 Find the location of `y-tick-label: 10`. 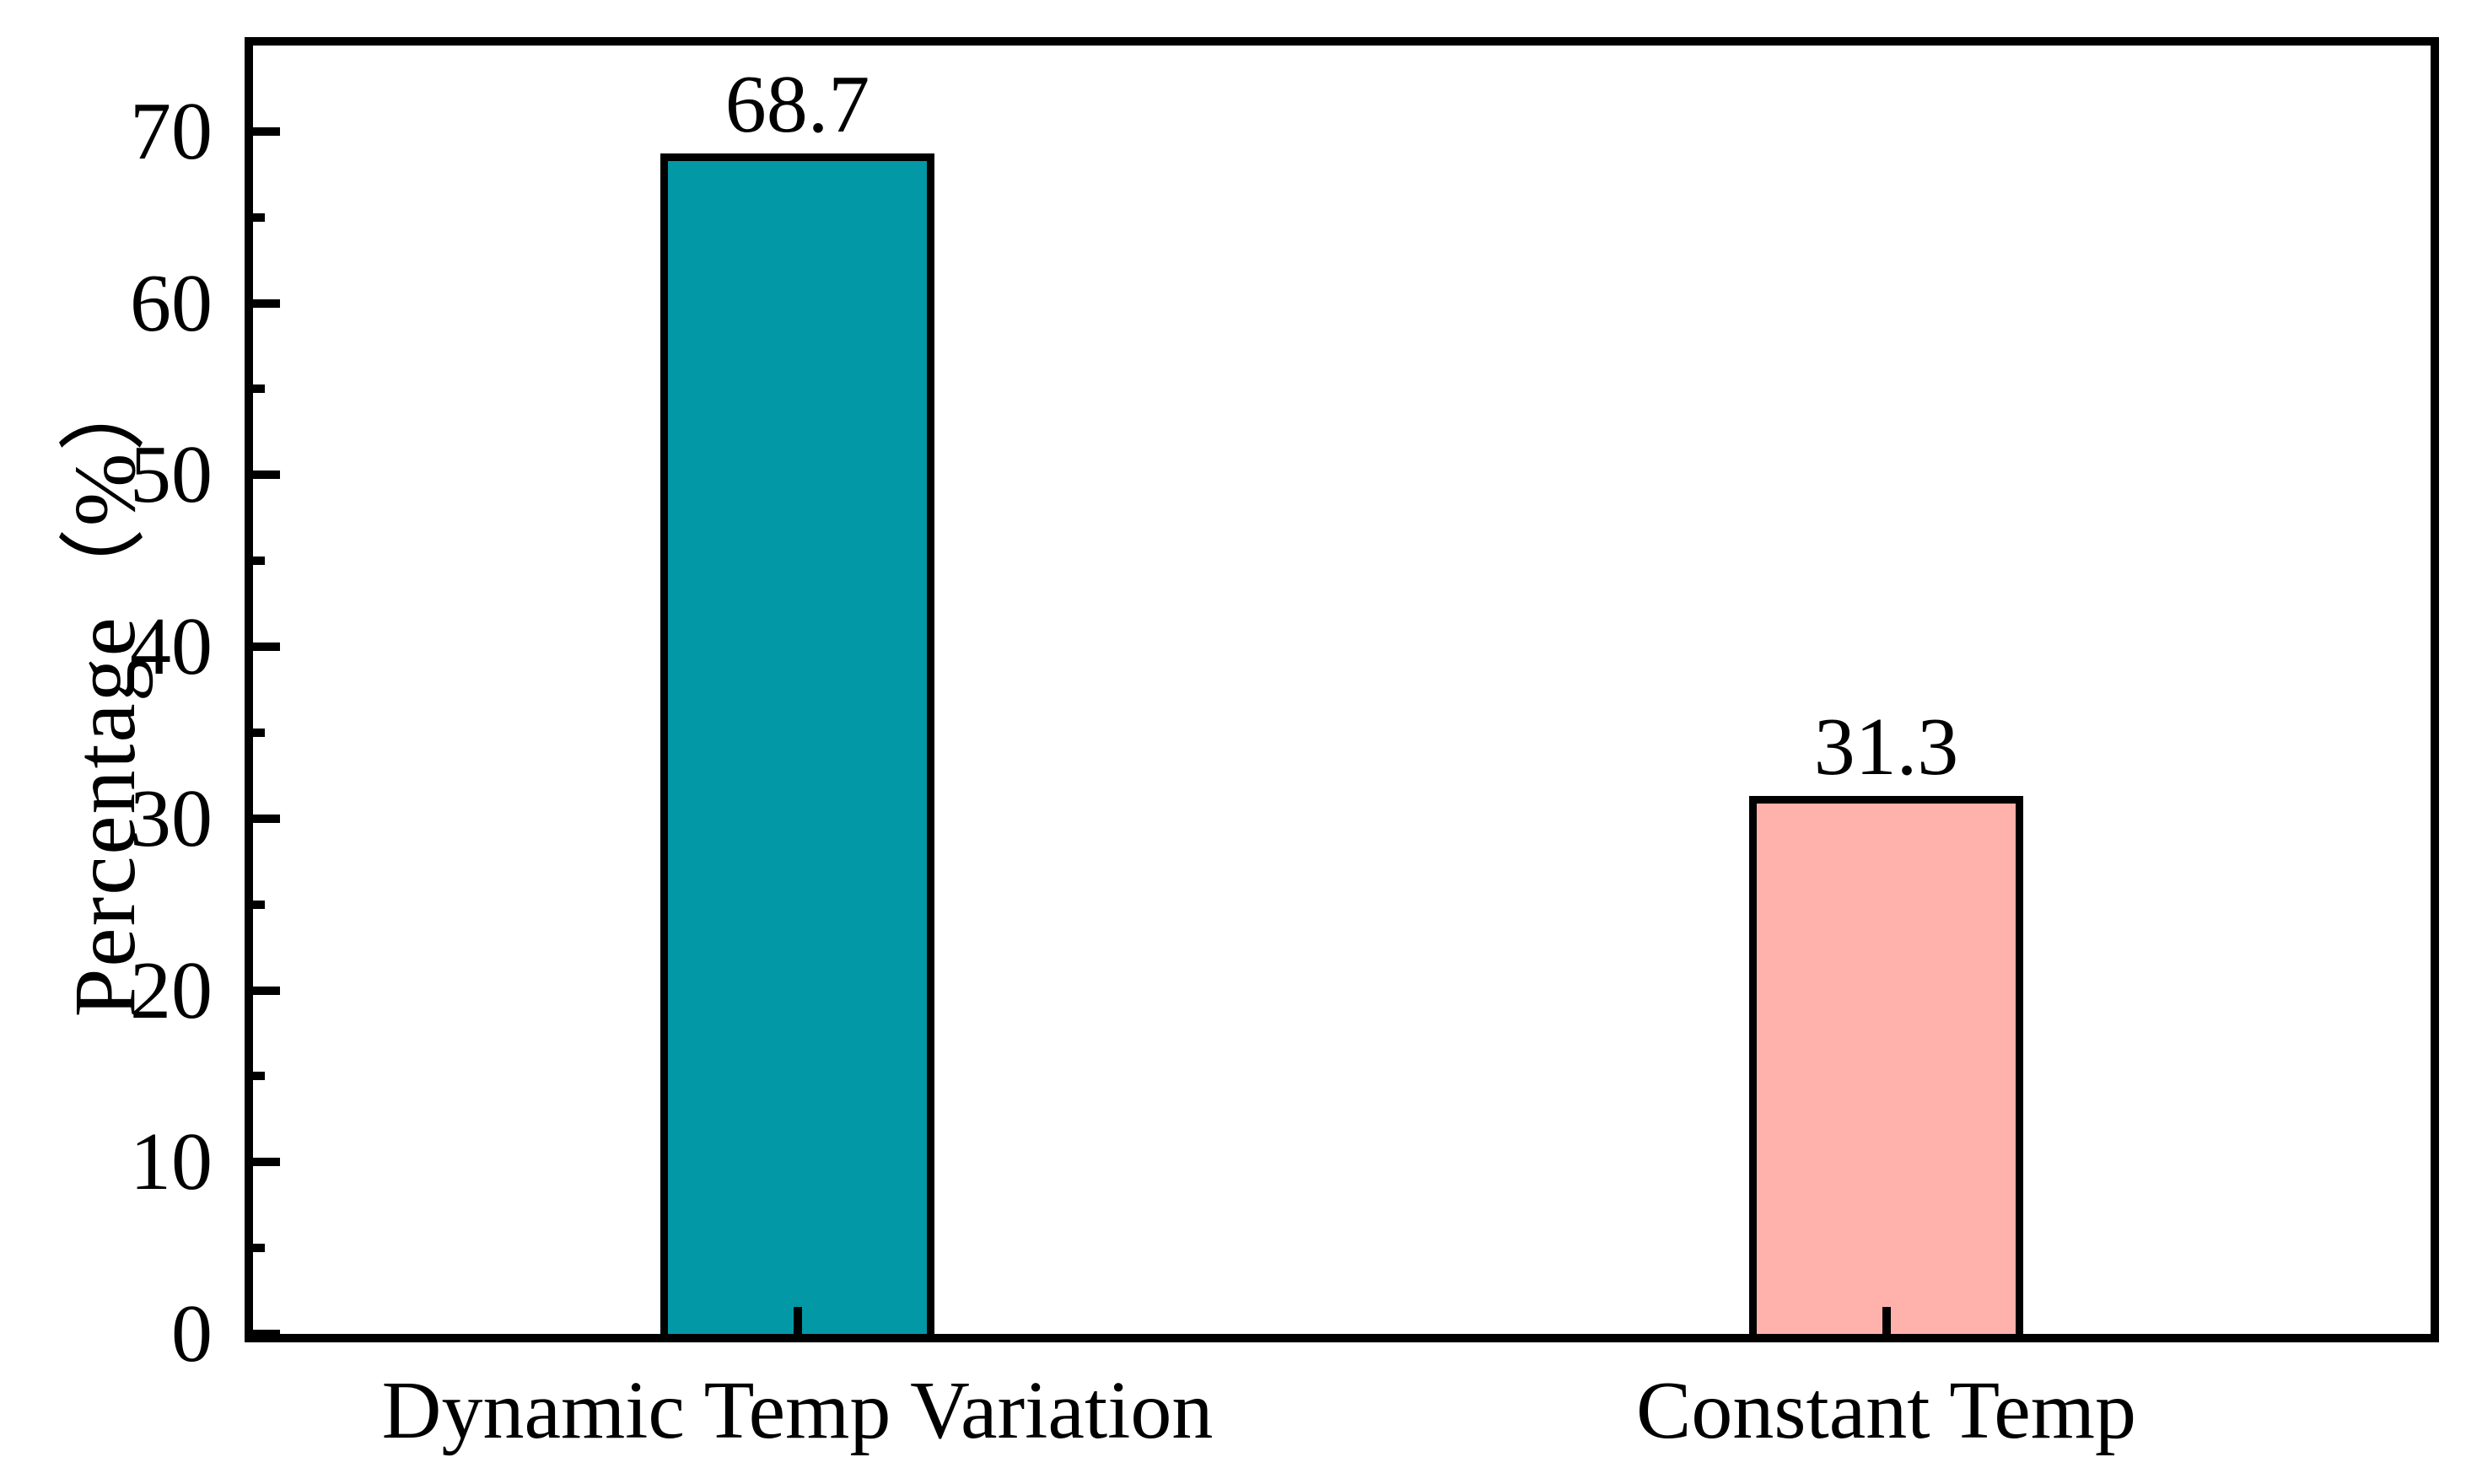

y-tick-label: 10 is located at coordinates (171, 1162).